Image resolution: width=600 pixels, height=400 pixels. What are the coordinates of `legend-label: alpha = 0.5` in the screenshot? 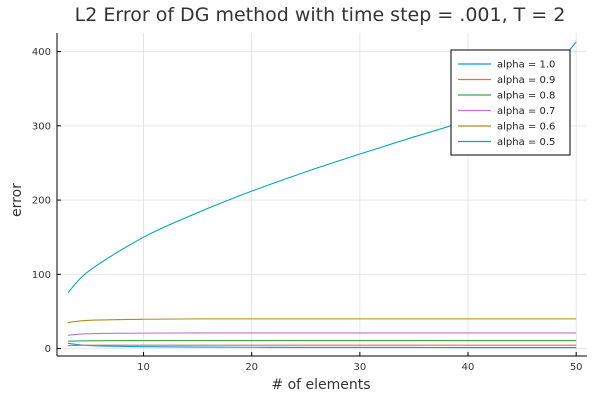 It's located at (526, 142).